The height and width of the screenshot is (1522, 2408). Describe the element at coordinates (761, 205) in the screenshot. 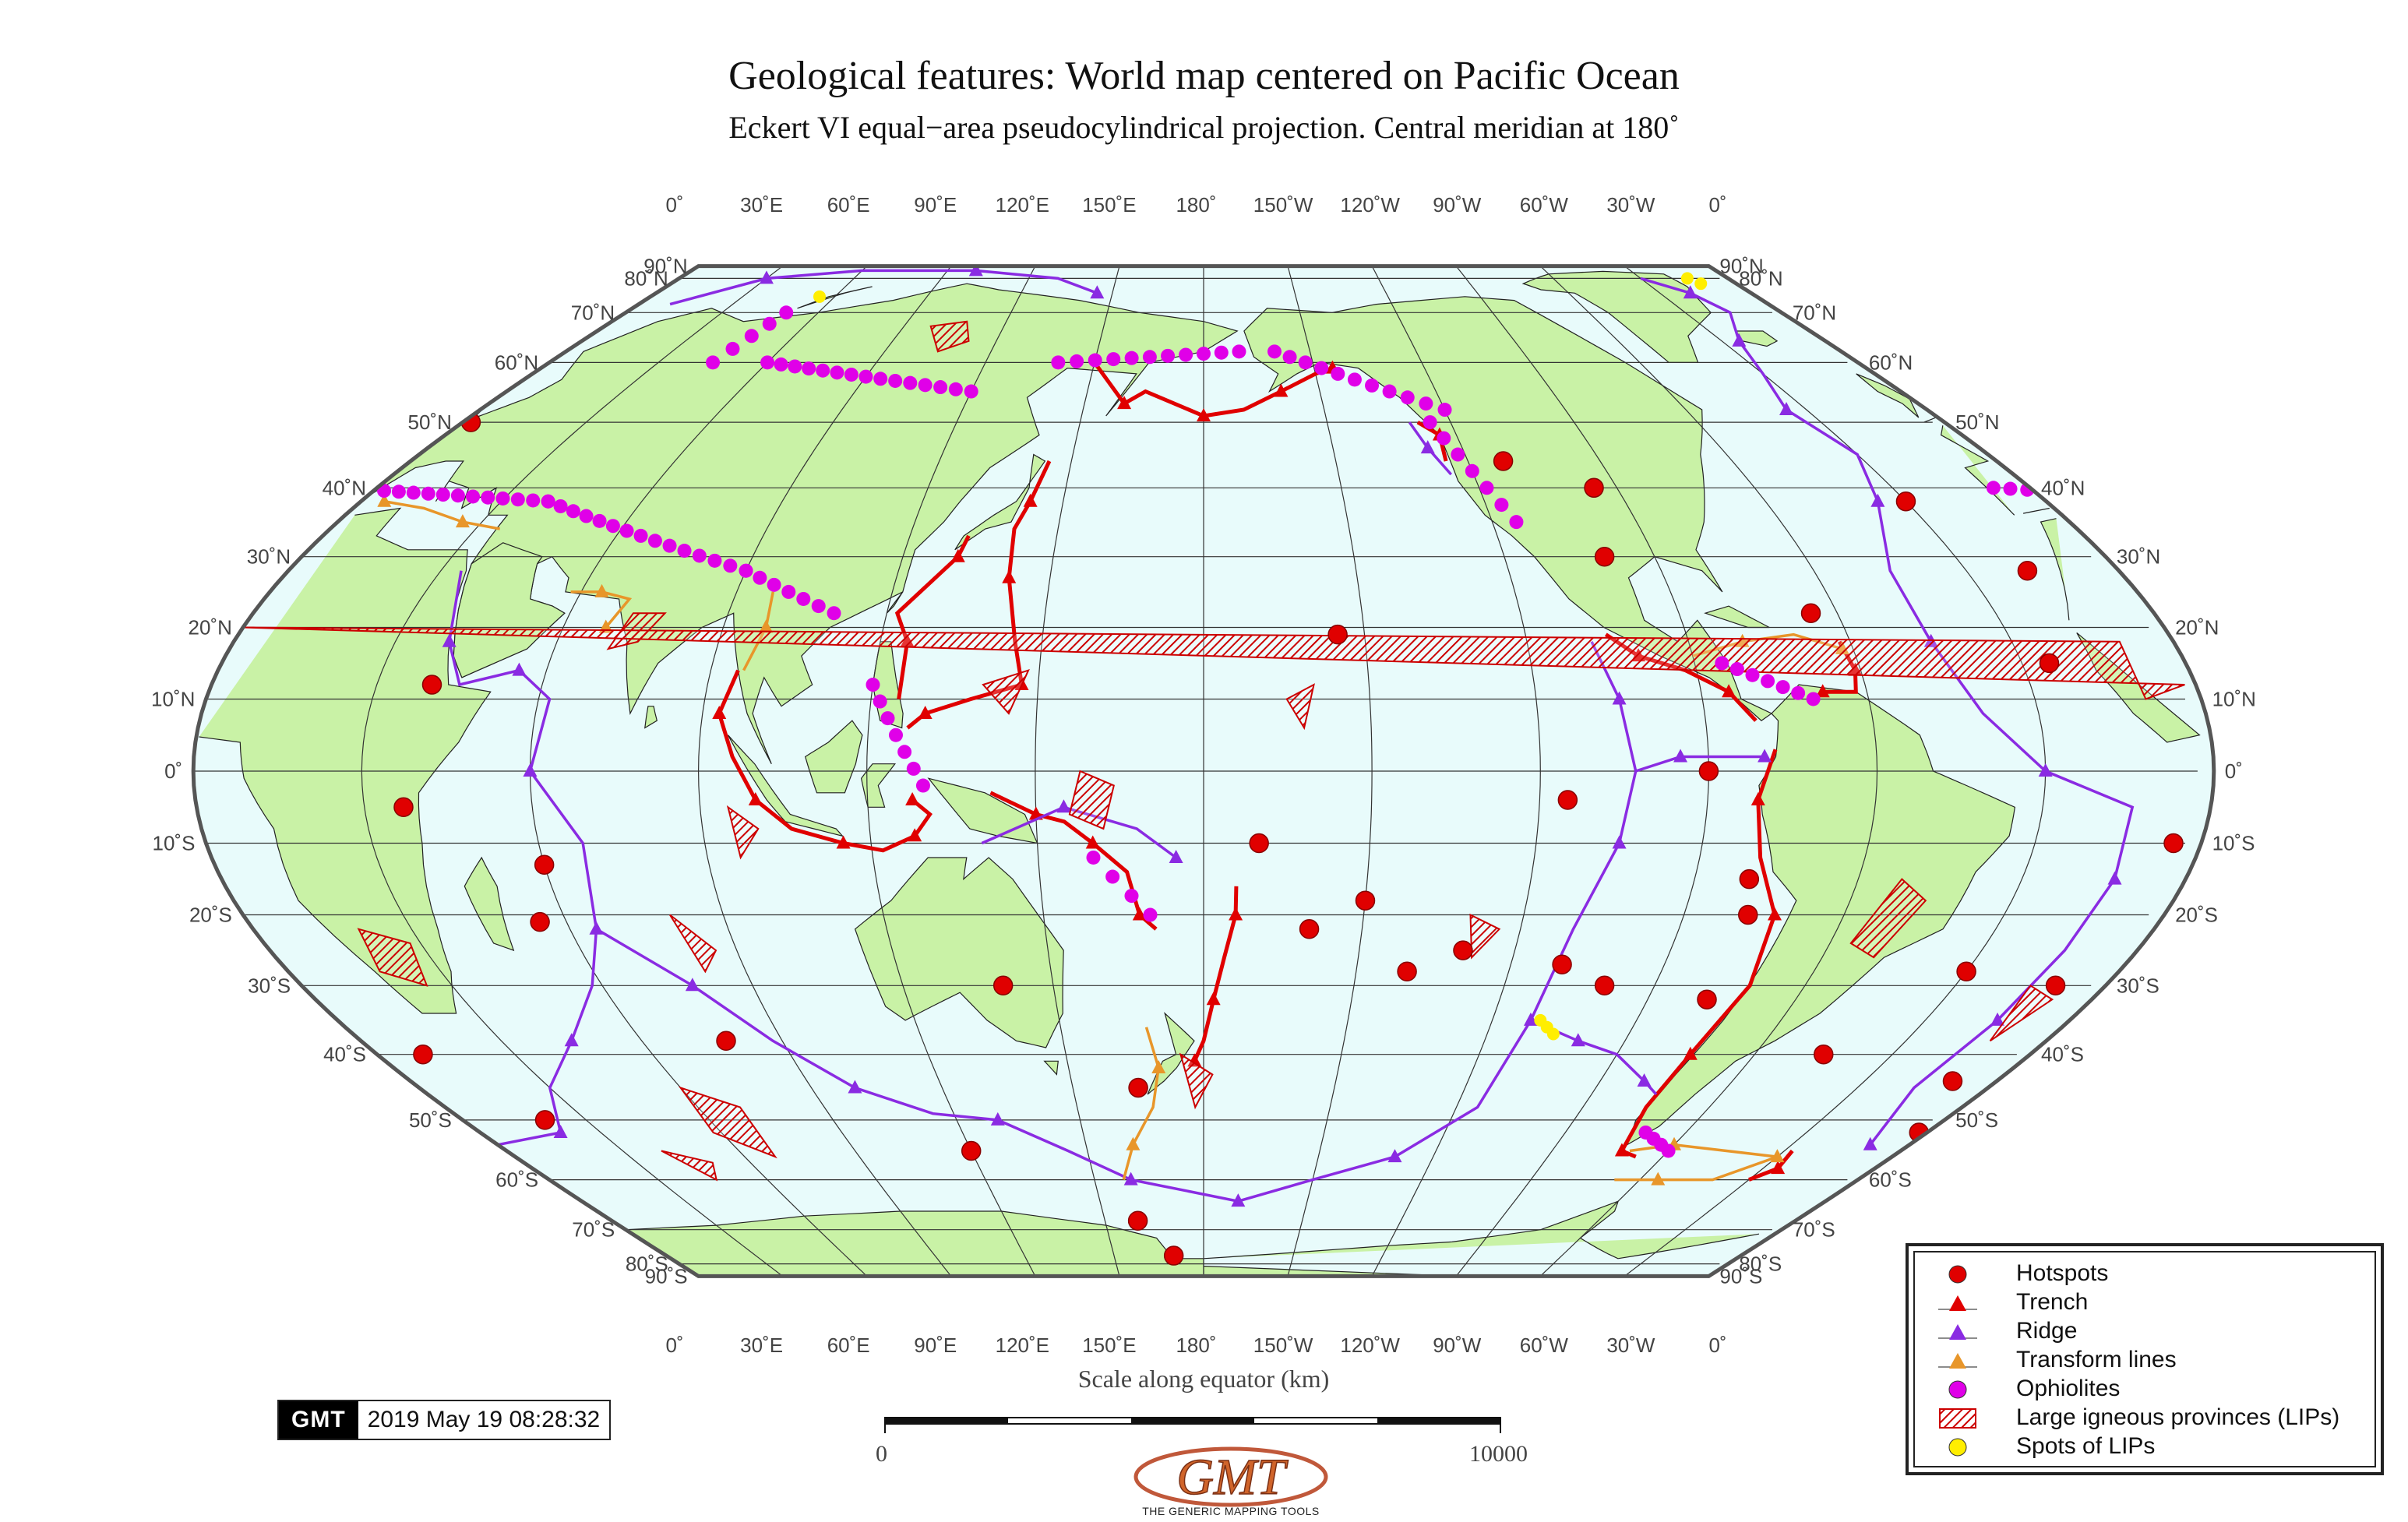

I see `lon-label-top: 30˚E` at that location.